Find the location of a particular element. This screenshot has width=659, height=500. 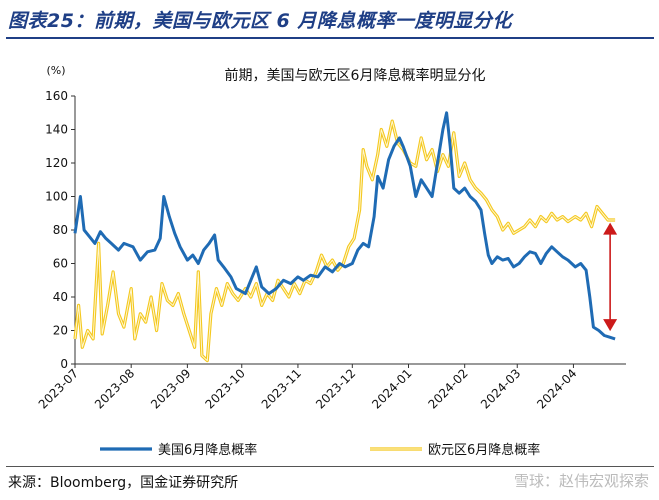

x-tick-label: 2023-11 is located at coordinates (281, 388).